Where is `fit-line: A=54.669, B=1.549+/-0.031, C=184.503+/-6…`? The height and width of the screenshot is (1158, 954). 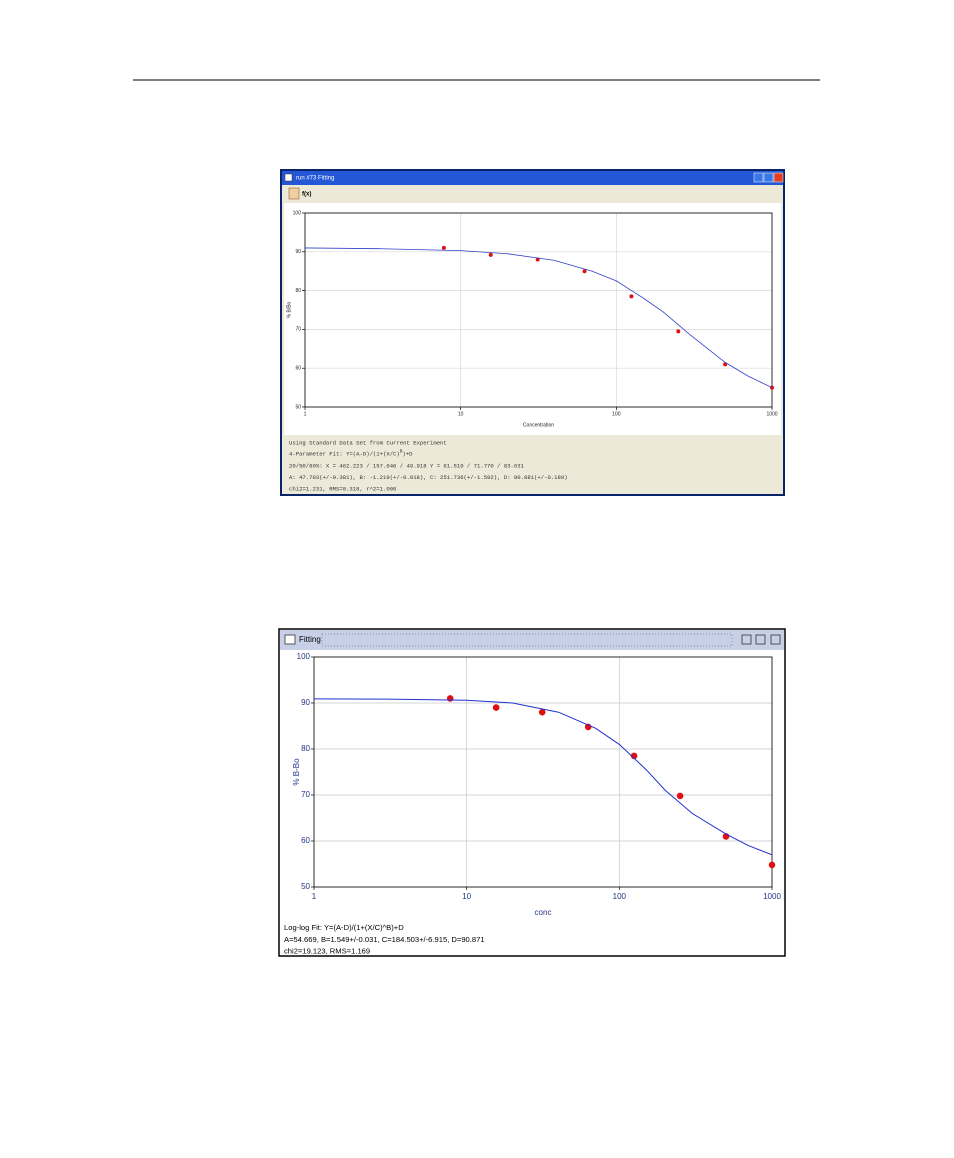 fit-line: A=54.669, B=1.549+/-0.031, C=184.503+/-6… is located at coordinates (384, 939).